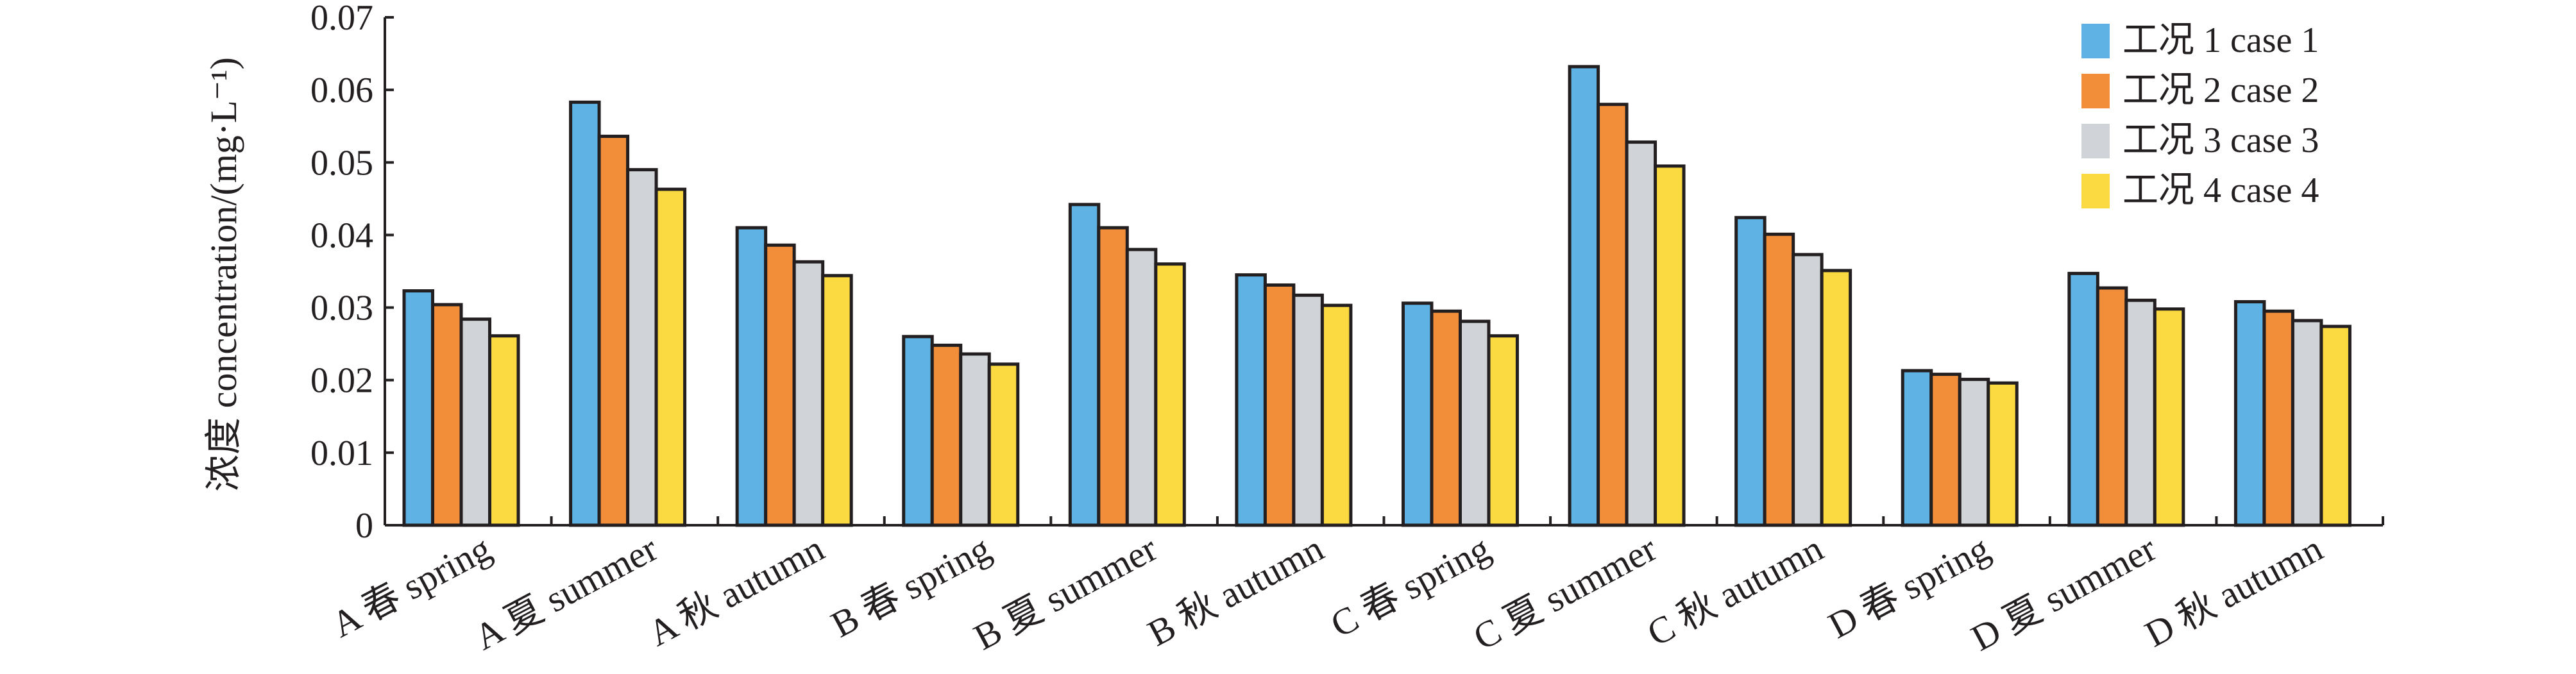 This screenshot has height=674, width=2576. Describe the element at coordinates (341, 90) in the screenshot. I see `y-tick-label: 0.06` at that location.